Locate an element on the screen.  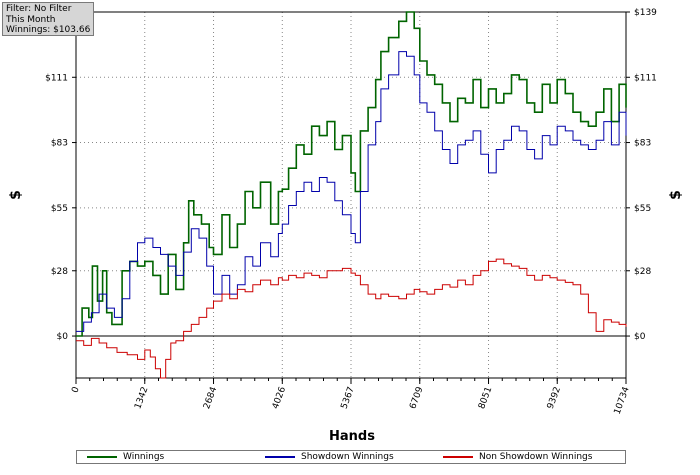
x-tick-label: 6709 is located at coordinates (416, 397).